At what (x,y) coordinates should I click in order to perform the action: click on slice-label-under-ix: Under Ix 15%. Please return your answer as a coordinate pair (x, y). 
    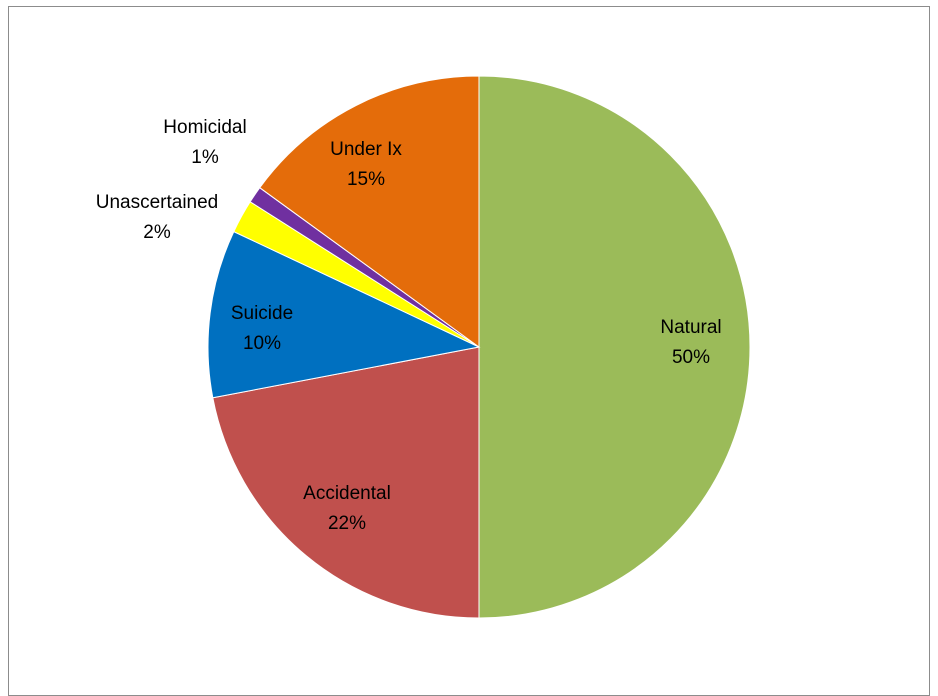
    Looking at the image, I should click on (366, 164).